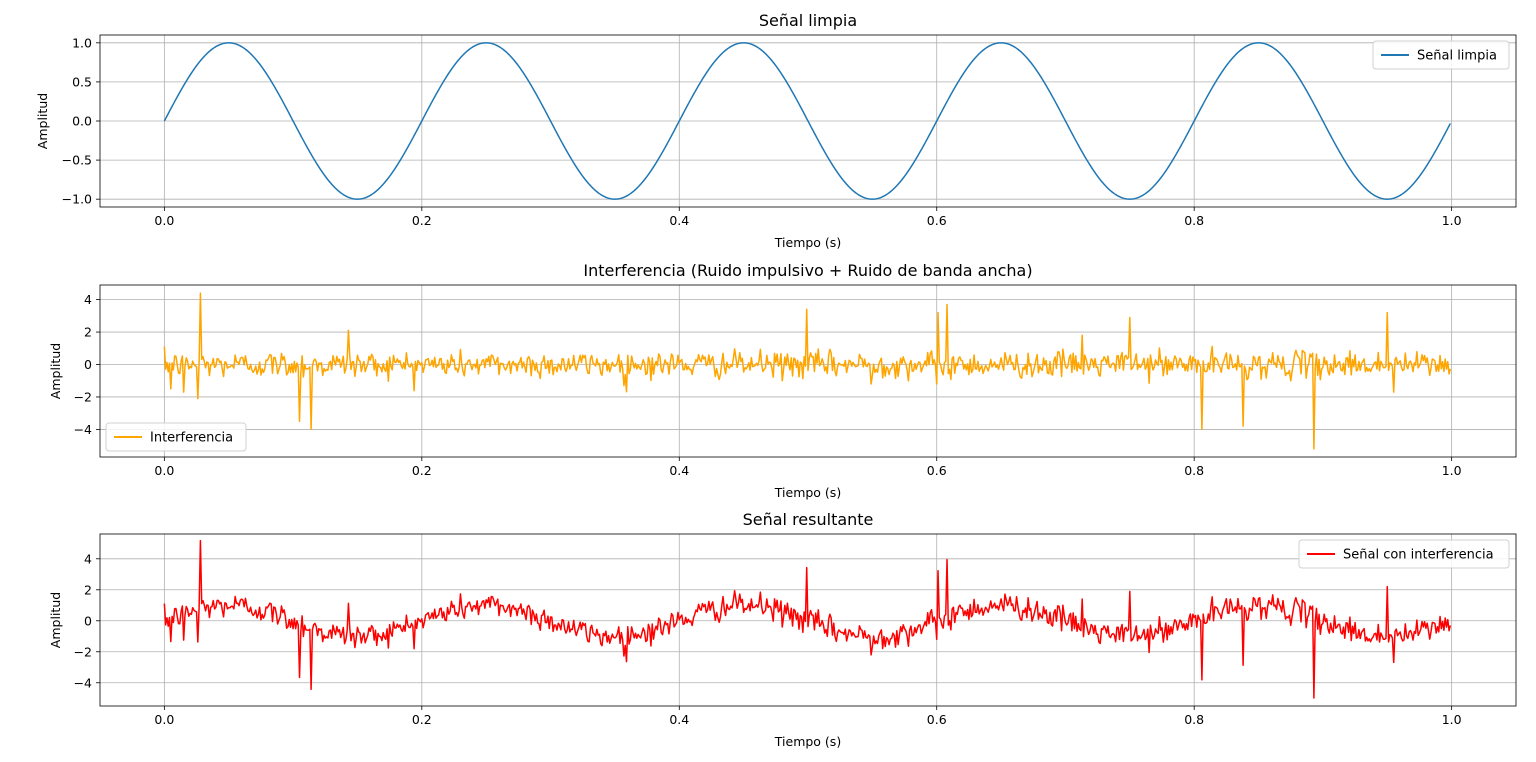 This screenshot has height=762, width=1536. Describe the element at coordinates (808, 20) in the screenshot. I see `subplot-title: Señal limpia` at that location.